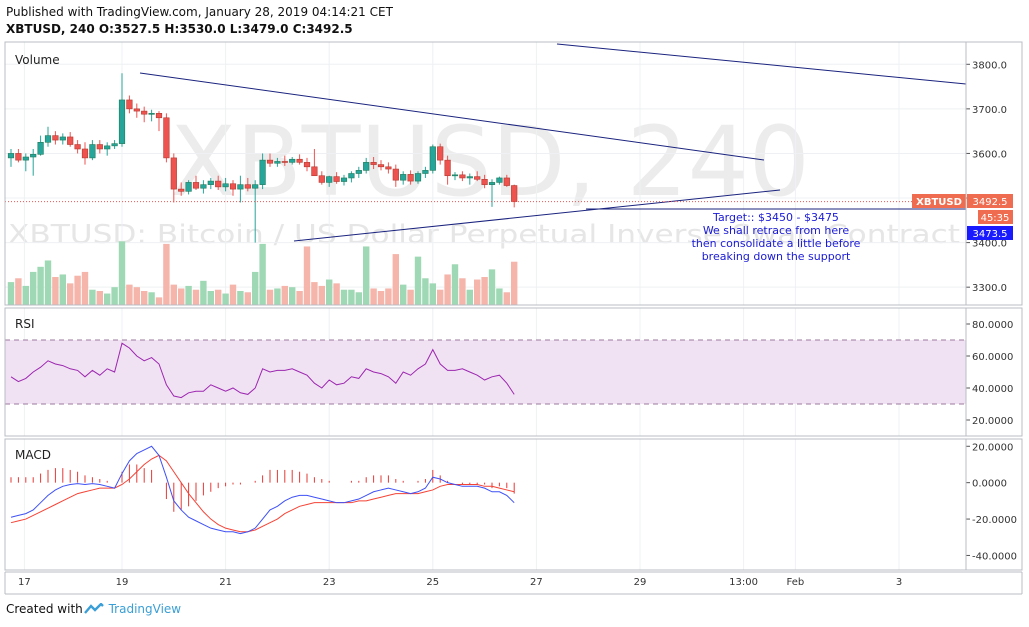  Describe the element at coordinates (989, 110) in the screenshot. I see `price-tick-label: 3700.0` at that location.